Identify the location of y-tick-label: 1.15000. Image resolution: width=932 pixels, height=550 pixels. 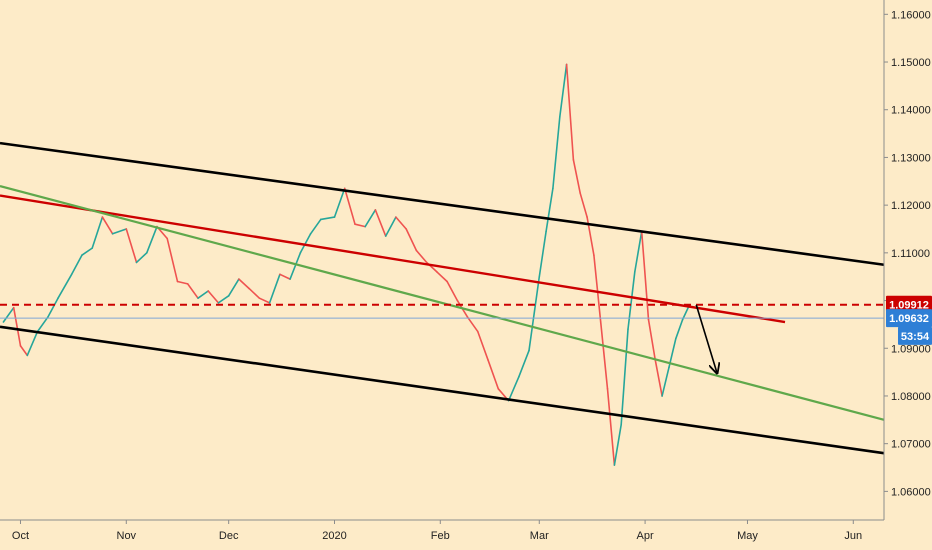
(911, 63).